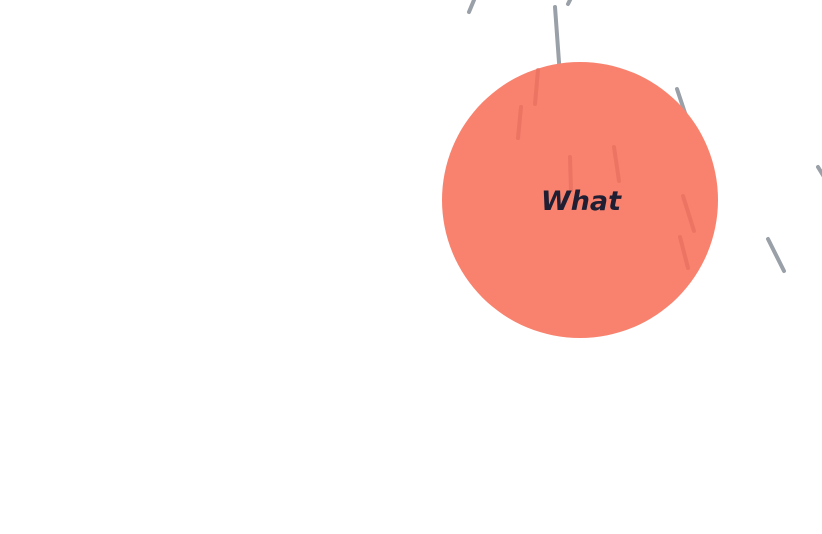  I want to click on circle-label: What, so click(581, 201).